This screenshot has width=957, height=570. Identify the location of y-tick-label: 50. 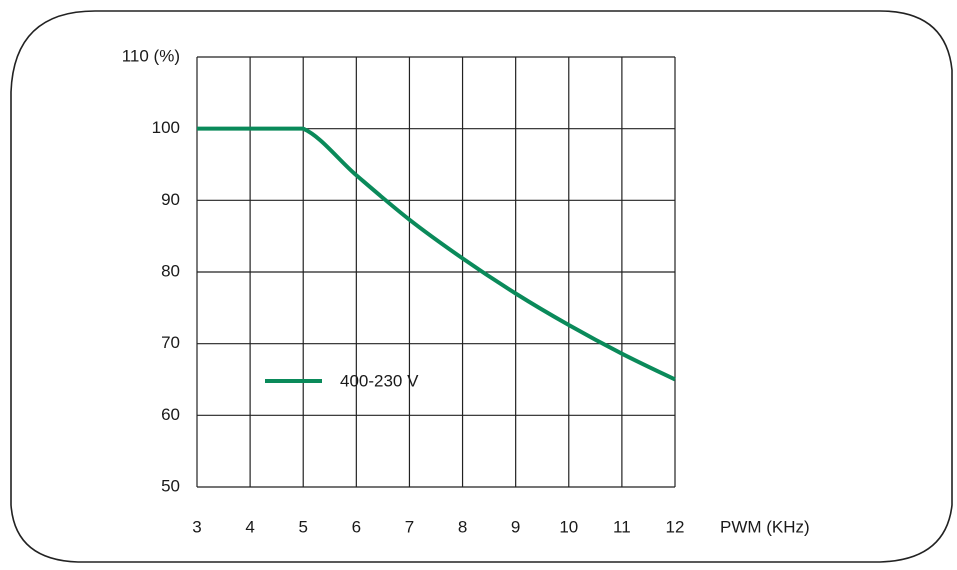
(170, 485).